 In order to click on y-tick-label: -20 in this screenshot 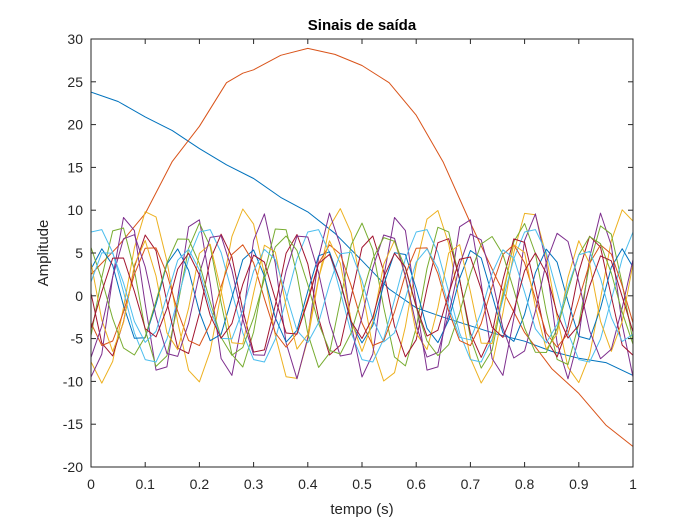, I will do `click(73, 467)`.